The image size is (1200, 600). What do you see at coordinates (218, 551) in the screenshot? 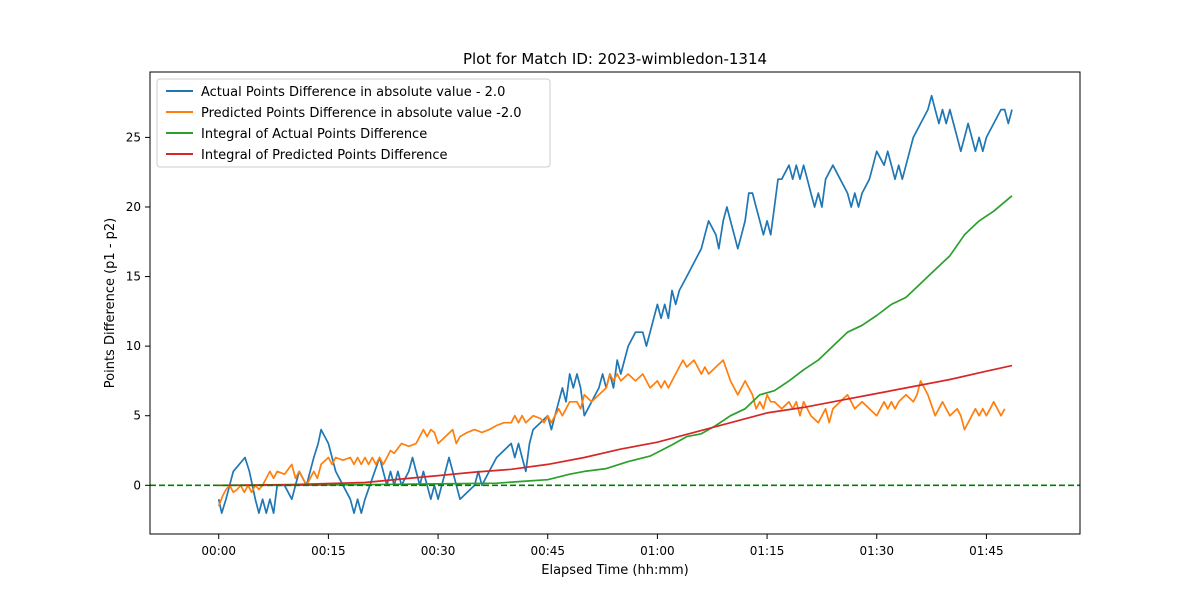
I see `x-tick-label: 00:00` at bounding box center [218, 551].